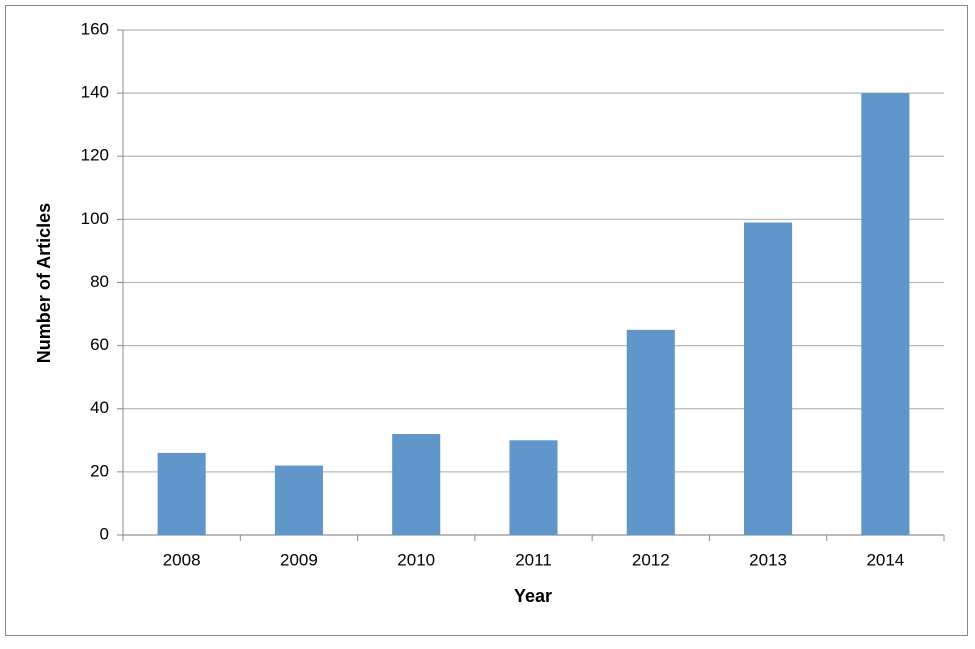 The image size is (975, 649). I want to click on y-tick-label: 80, so click(99, 281).